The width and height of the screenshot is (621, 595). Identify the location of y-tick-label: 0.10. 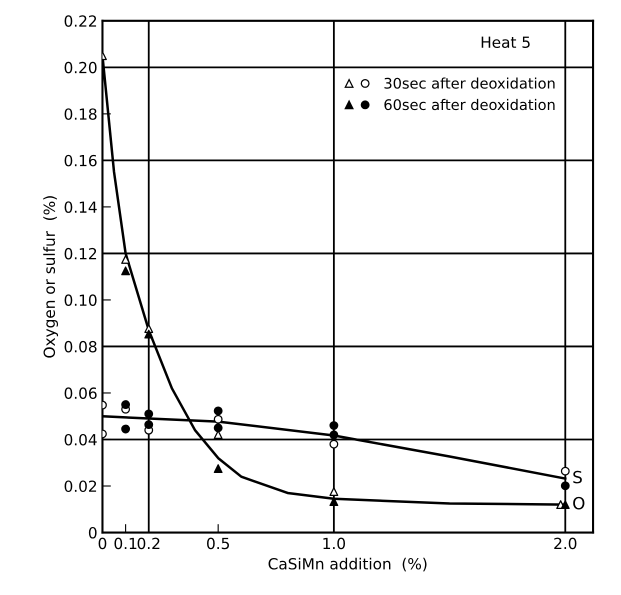
(80, 300).